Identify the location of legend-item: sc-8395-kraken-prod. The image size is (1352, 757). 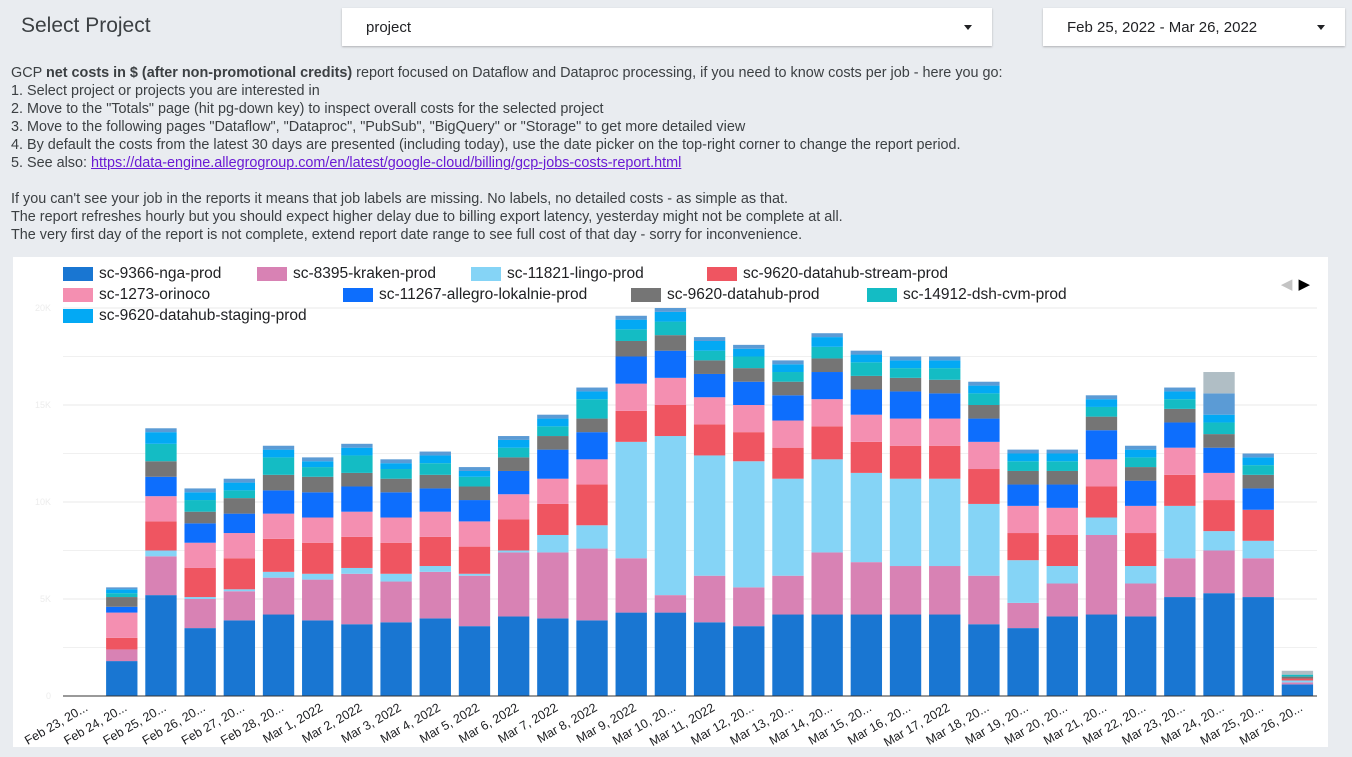
(364, 273).